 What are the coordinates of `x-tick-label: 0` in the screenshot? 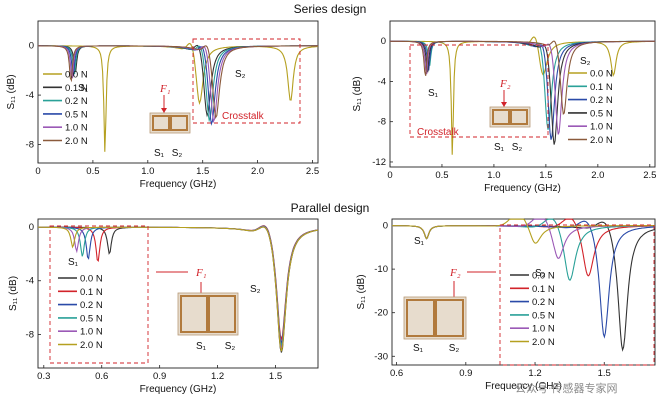 It's located at (37, 171).